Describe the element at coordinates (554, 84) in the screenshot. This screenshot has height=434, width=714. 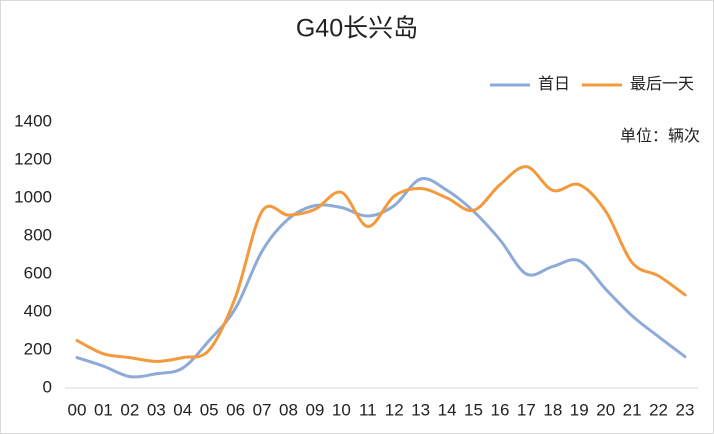
I see `legend-label: 首日` at that location.